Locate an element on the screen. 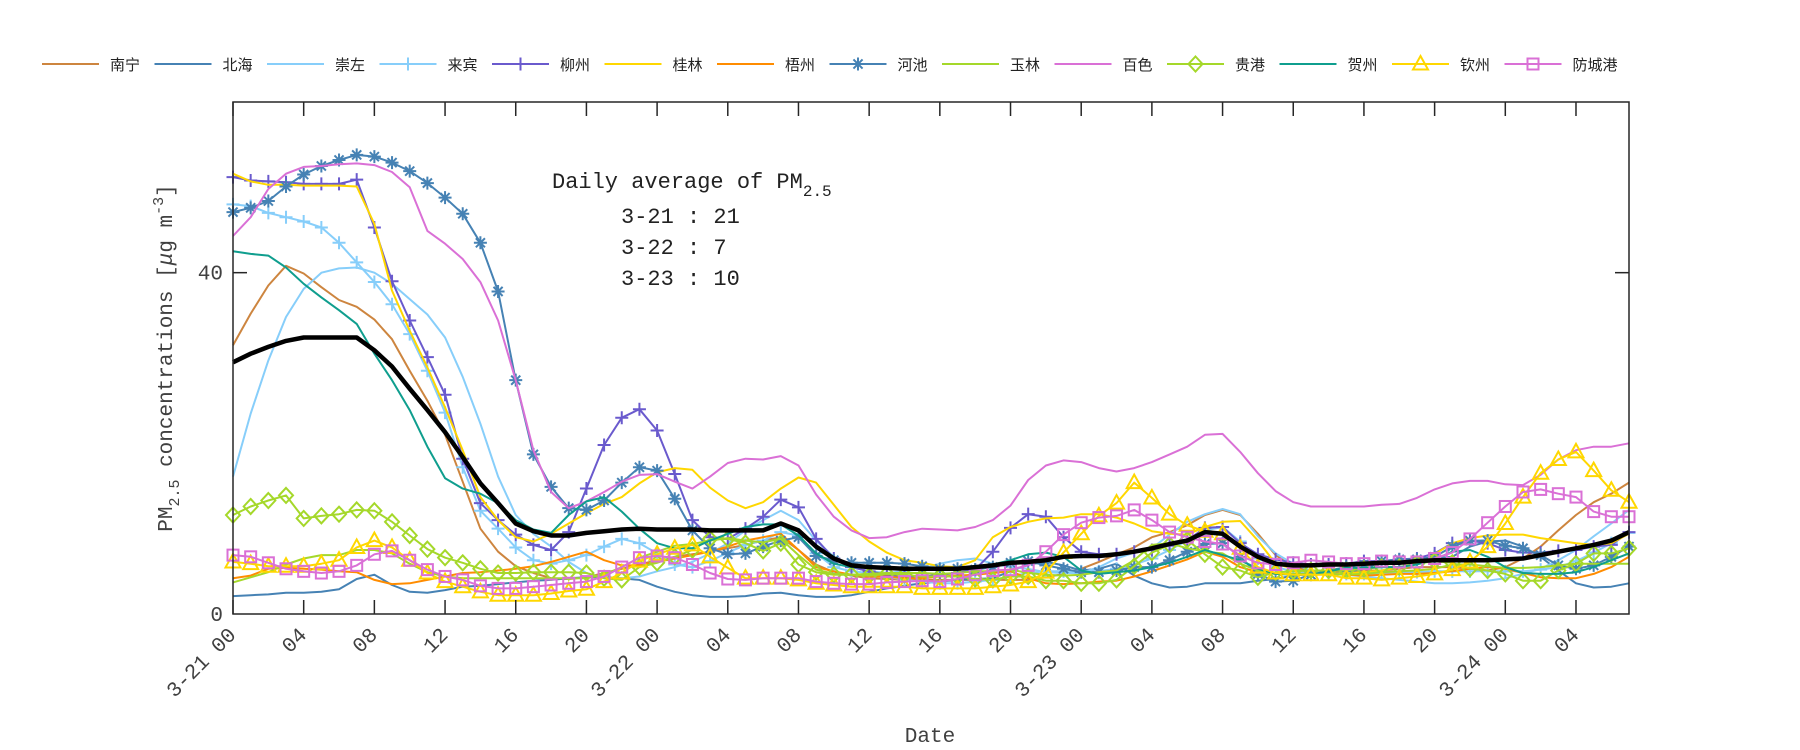 Image resolution: width=1800 pixels, height=750 pixels. legend-label: 贺州 is located at coordinates (1363, 65).